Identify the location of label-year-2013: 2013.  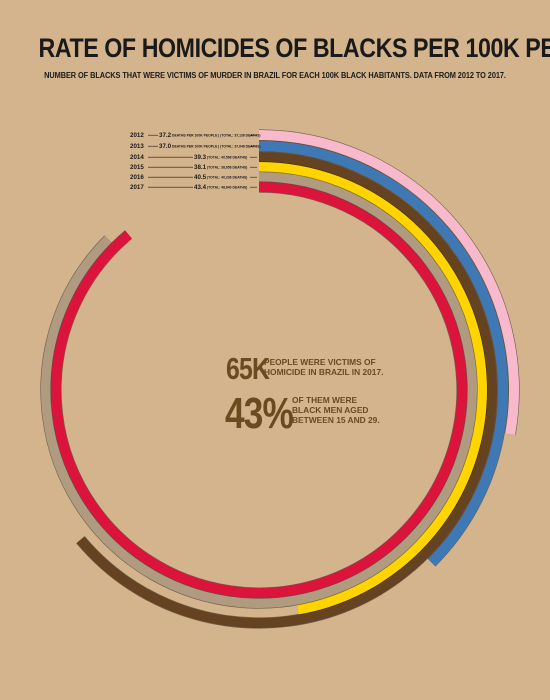
(137, 146).